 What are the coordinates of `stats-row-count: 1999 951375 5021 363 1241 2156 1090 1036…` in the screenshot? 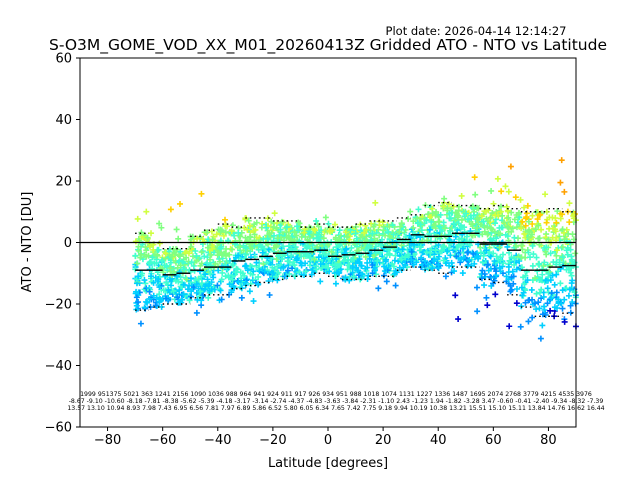 It's located at (336, 394).